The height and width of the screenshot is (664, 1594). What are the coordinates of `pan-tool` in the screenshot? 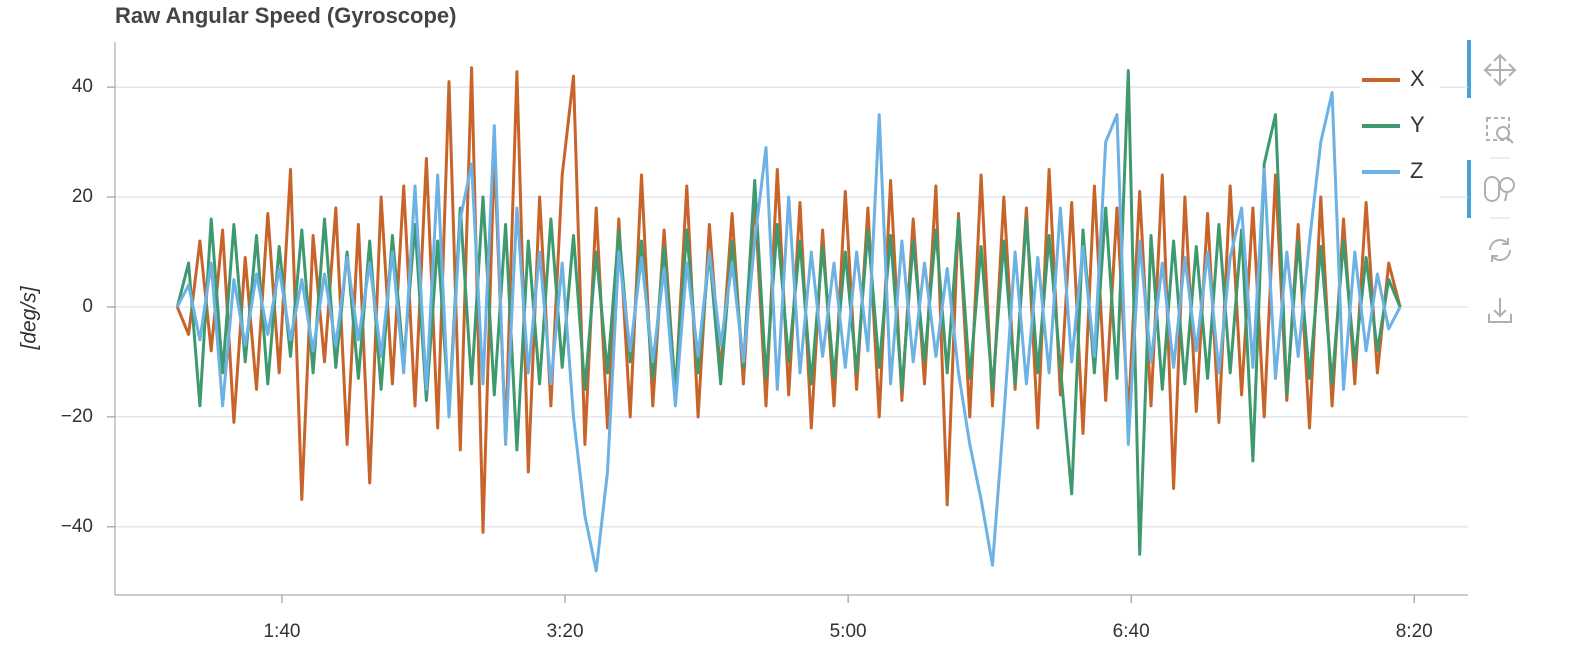 It's located at (1500, 70).